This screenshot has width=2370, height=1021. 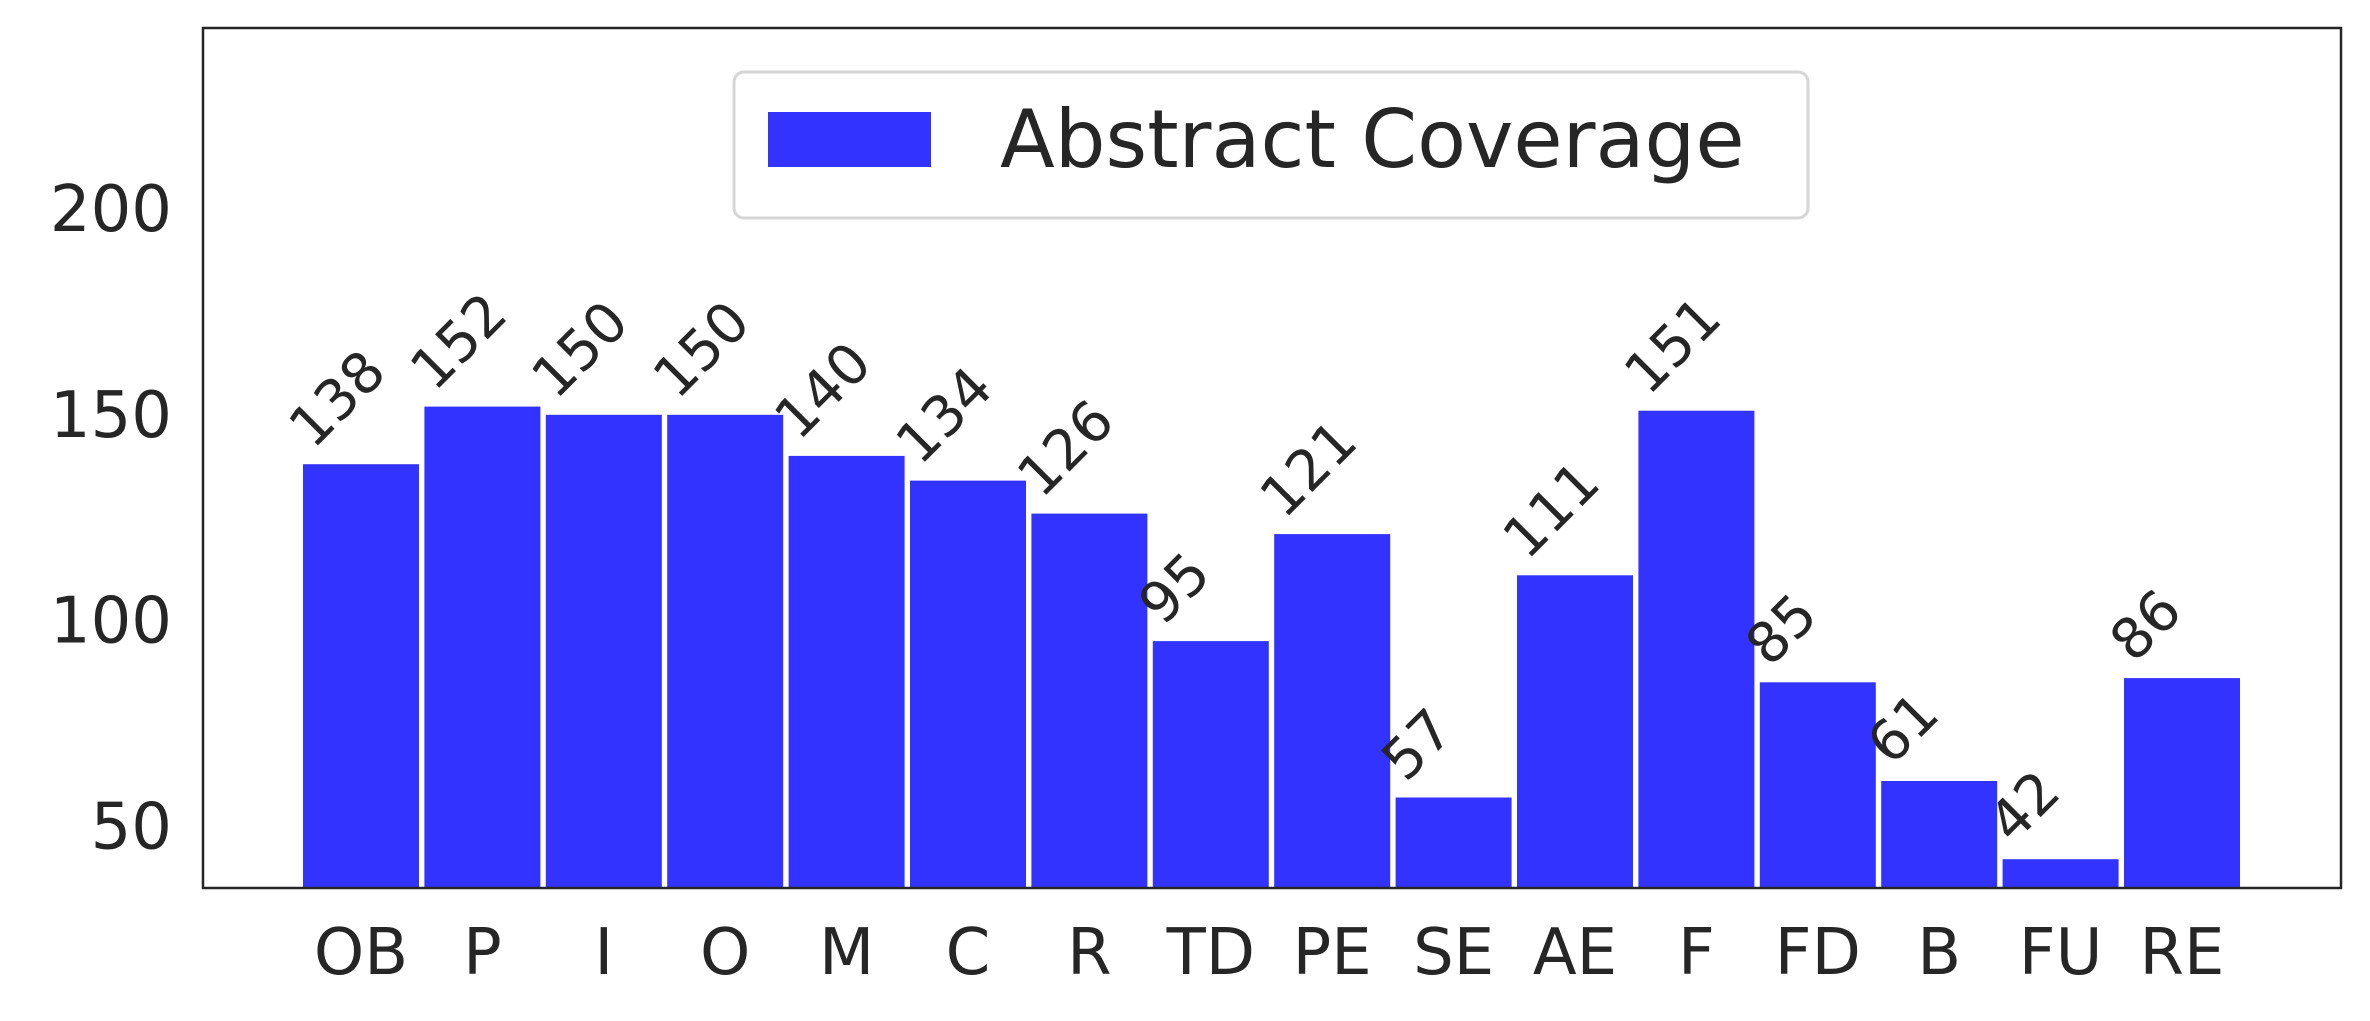 I want to click on bar-o, so click(x=725, y=651).